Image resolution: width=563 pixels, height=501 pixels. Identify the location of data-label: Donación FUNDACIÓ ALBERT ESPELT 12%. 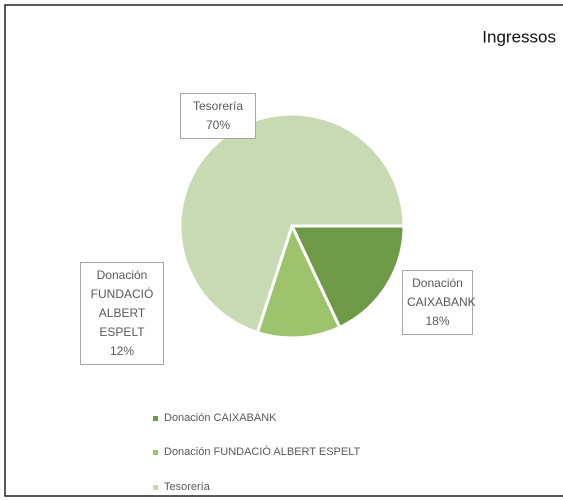
(122, 313).